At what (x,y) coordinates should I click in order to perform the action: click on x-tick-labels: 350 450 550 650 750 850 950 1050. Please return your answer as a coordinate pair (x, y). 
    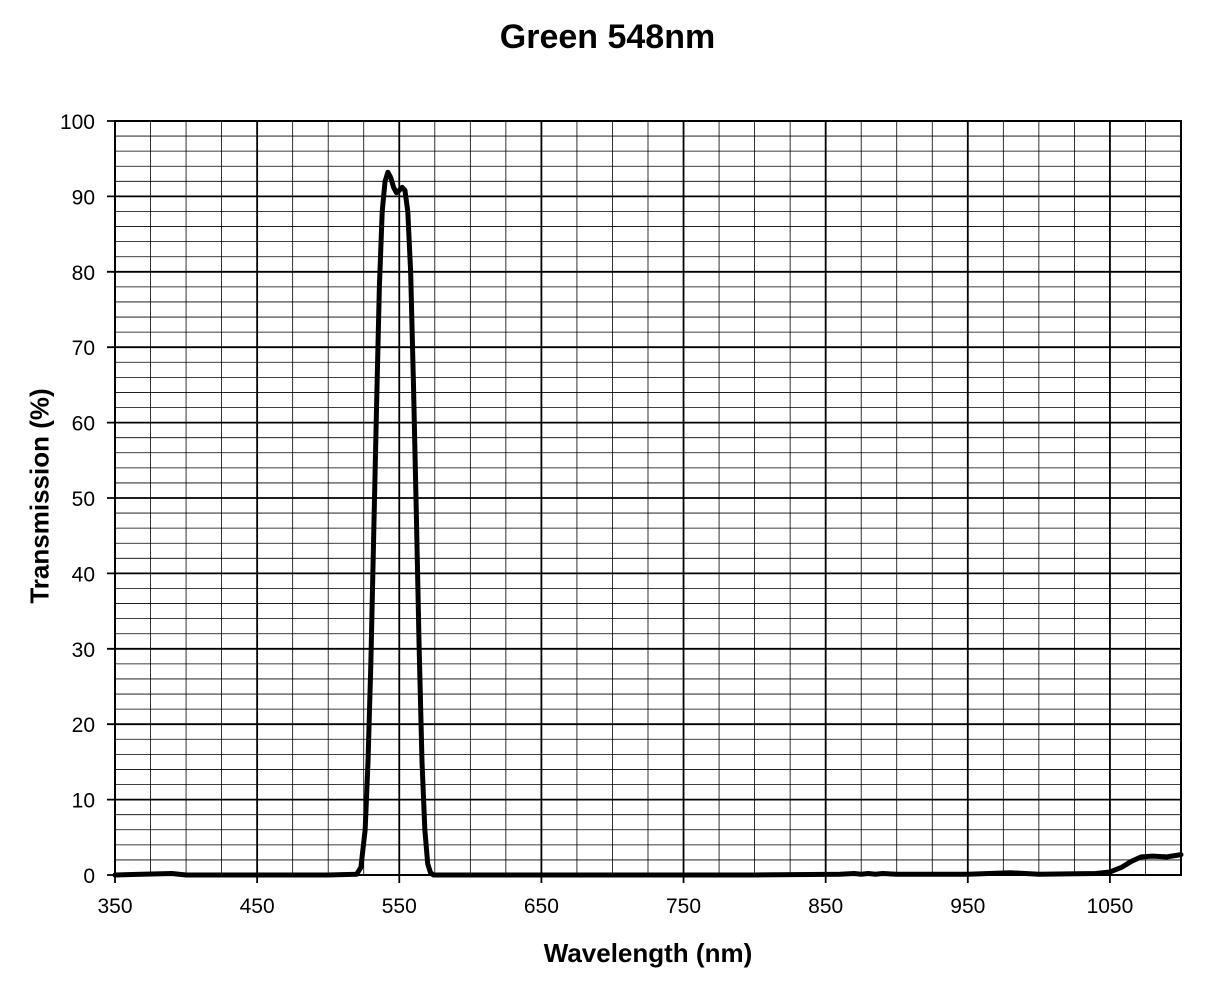
    Looking at the image, I should click on (615, 906).